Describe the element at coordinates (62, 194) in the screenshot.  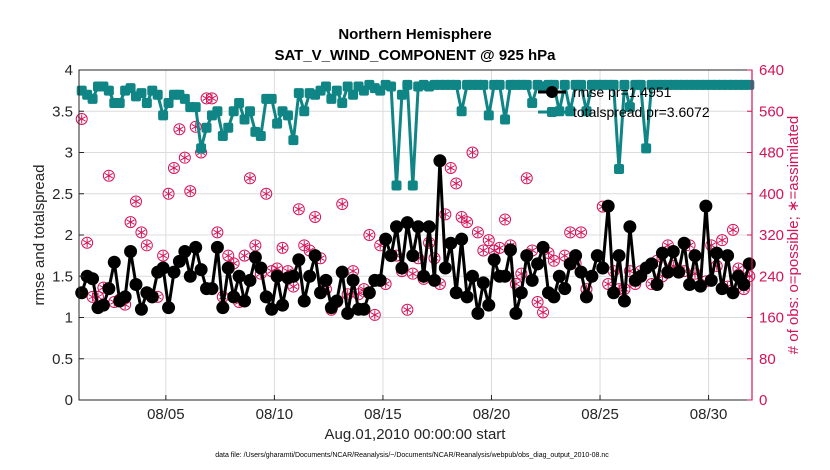
I see `left-tick-label-5: 2.5` at that location.